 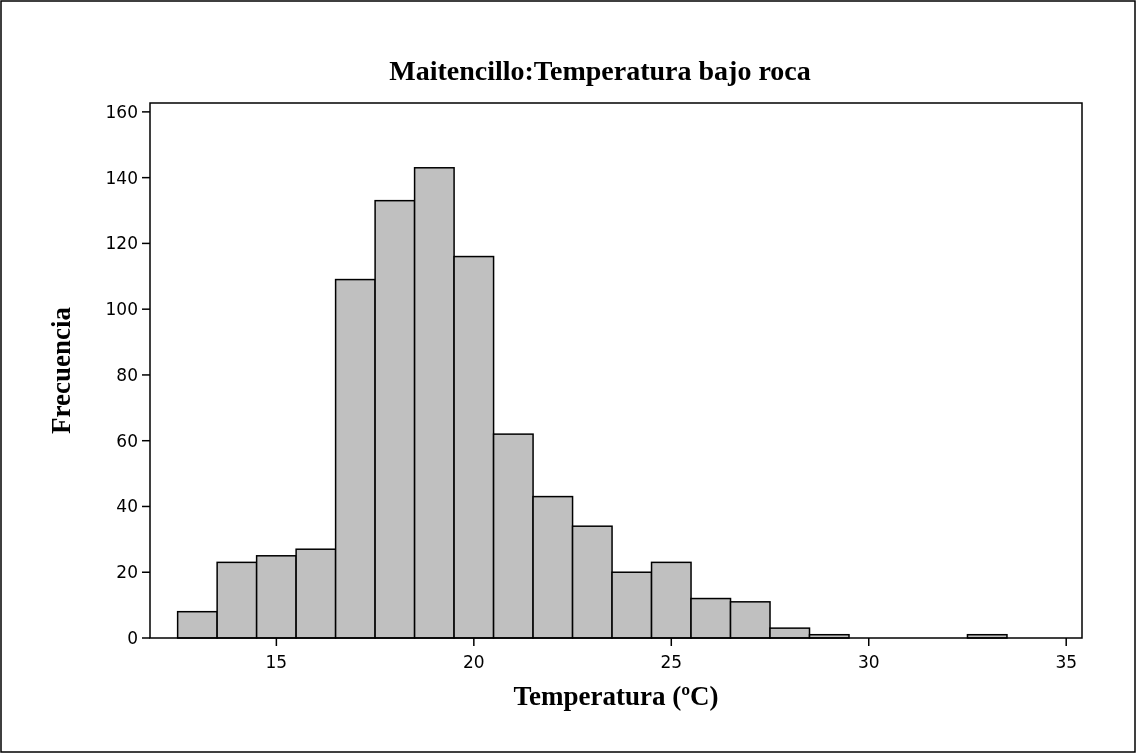 I want to click on x-tick-label: 30, so click(x=868, y=662).